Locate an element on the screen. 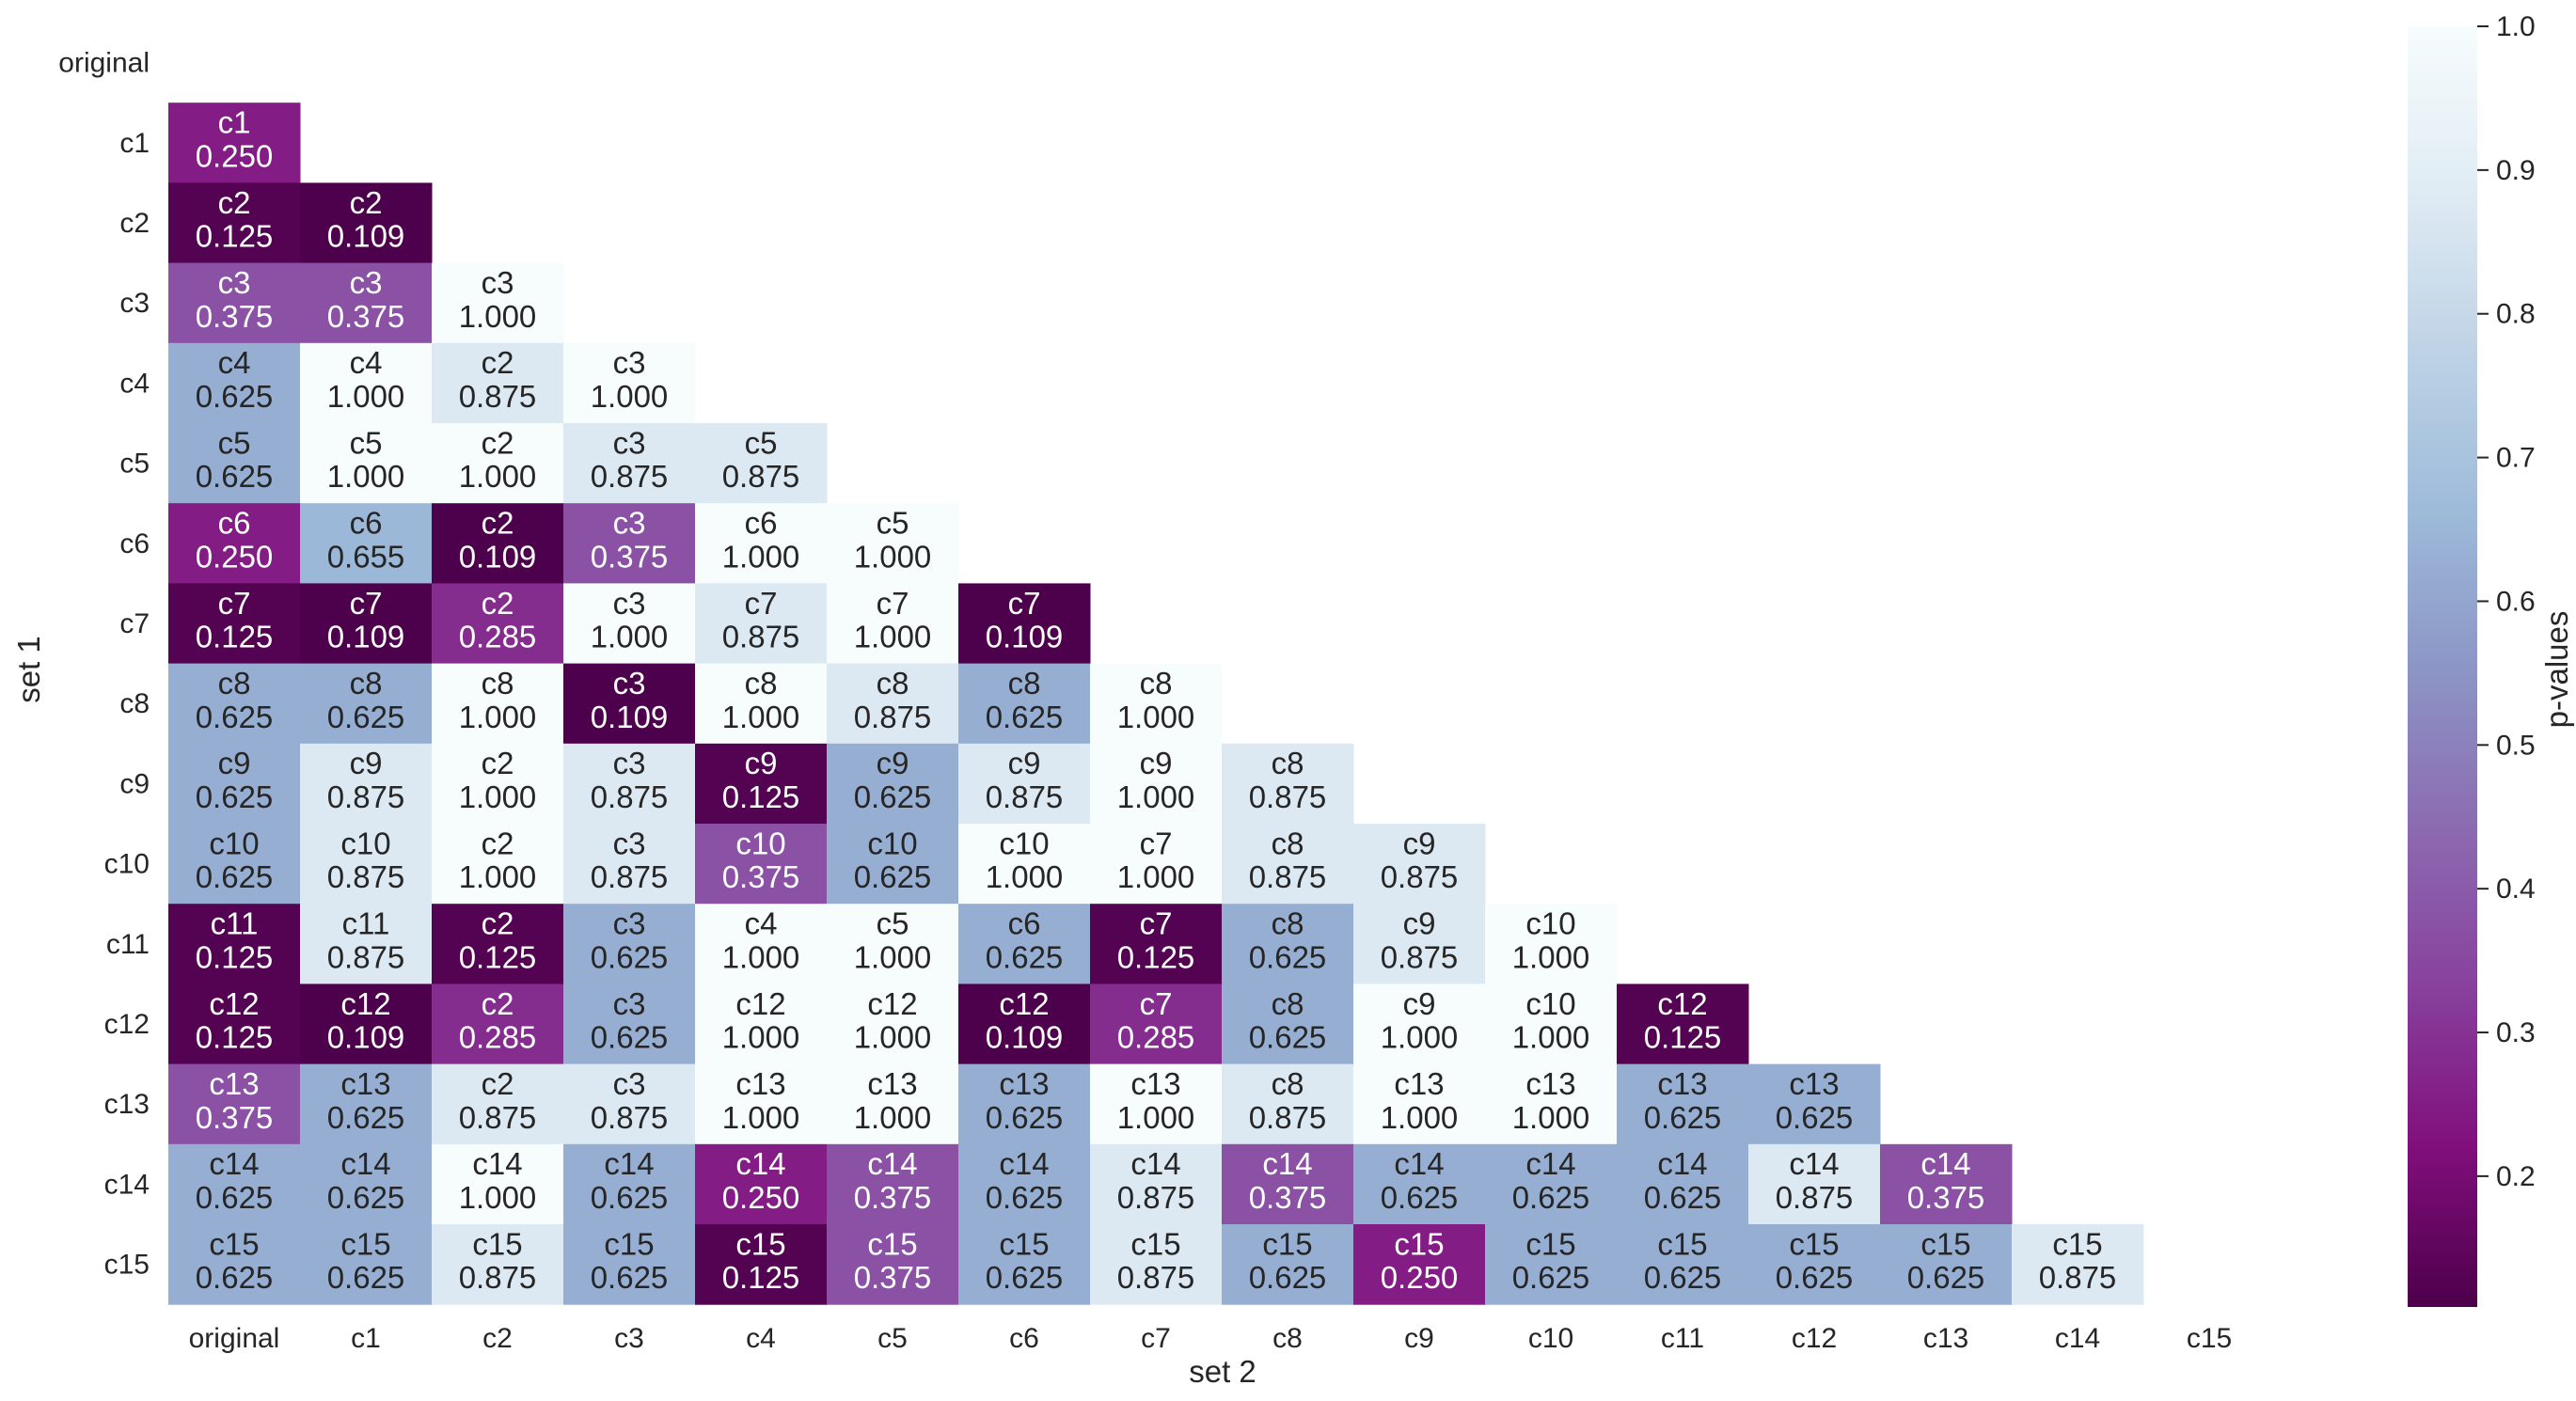  x-tick-label: c4 is located at coordinates (761, 1338).